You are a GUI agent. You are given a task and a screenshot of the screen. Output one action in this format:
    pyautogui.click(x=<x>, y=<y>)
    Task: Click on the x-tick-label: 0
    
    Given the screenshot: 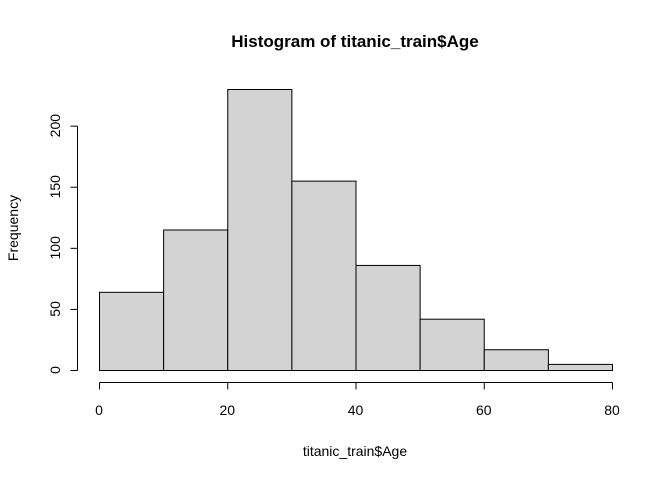 What is the action you would take?
    pyautogui.click(x=99, y=410)
    